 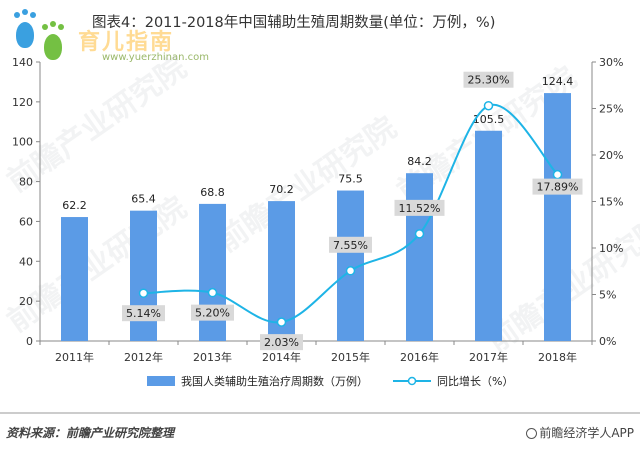 What do you see at coordinates (611, 202) in the screenshot?
I see `y-right-tick-label: 15%` at bounding box center [611, 202].